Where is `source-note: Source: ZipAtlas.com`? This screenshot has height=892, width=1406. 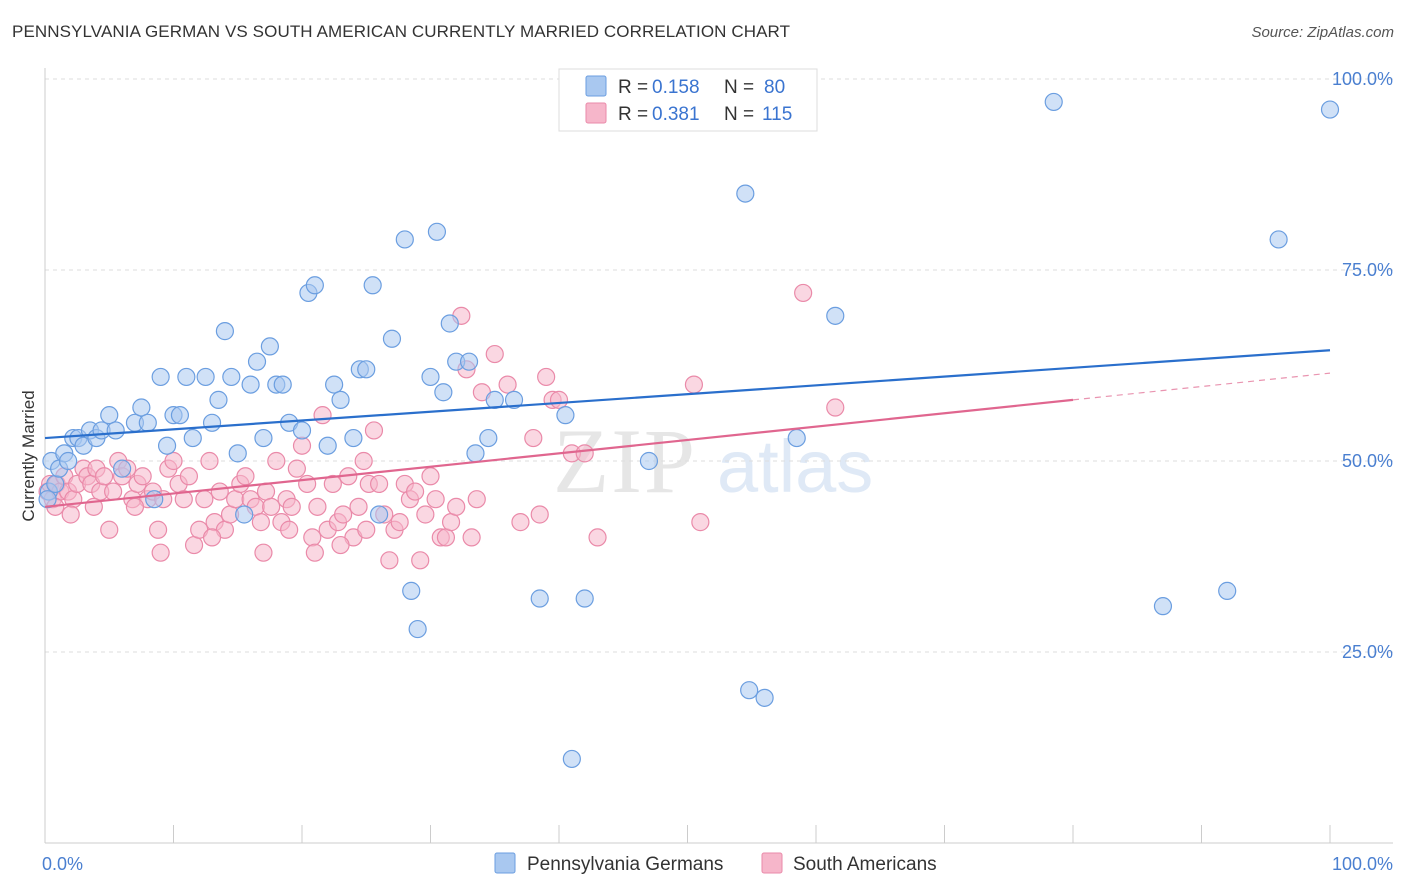 source-note: Source: ZipAtlas.com is located at coordinates (1322, 32).